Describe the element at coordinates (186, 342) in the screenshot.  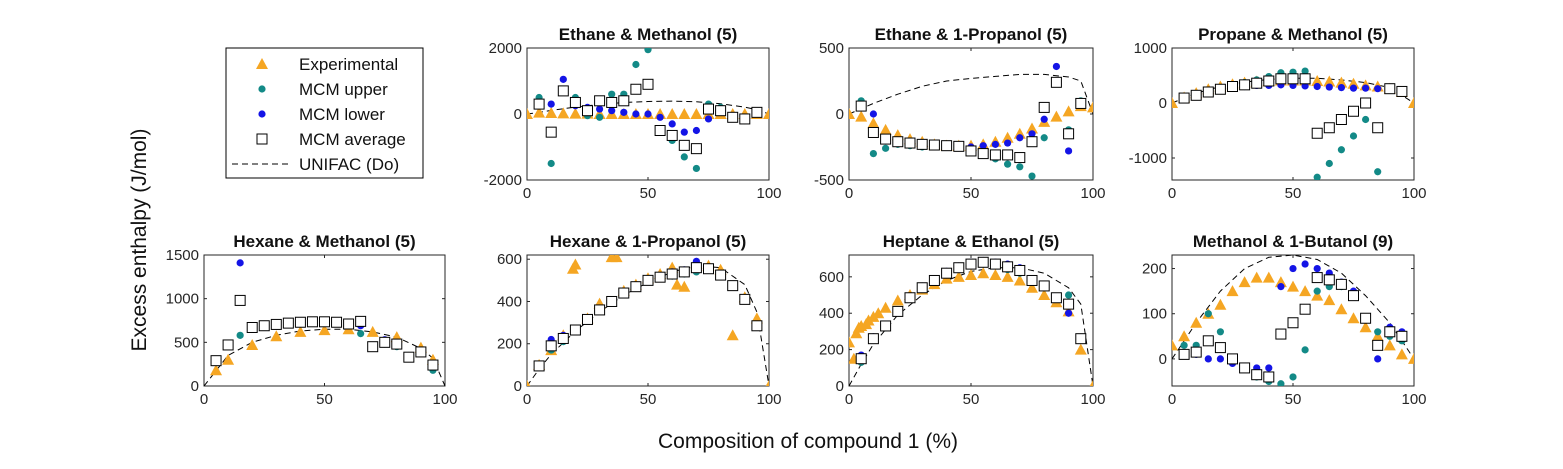
I see `y-tick-label: 500` at that location.